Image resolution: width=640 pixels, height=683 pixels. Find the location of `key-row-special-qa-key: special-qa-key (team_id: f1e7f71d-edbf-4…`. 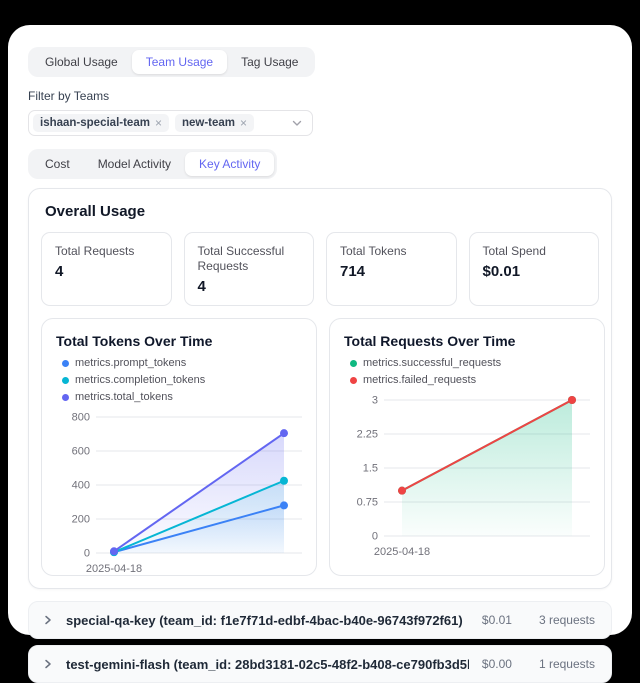

key-row-special-qa-key: special-qa-key (team_id: f1e7f71d-edbf-4… is located at coordinates (320, 620).